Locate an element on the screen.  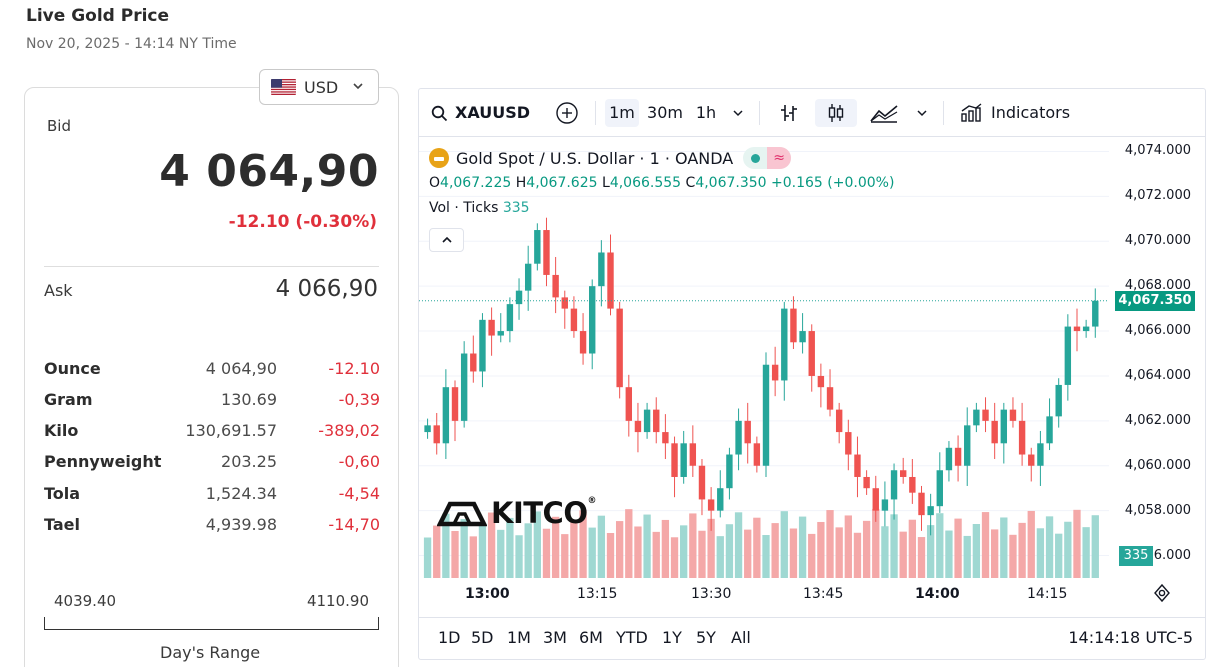
time-tick-label: 14:00 is located at coordinates (937, 594).